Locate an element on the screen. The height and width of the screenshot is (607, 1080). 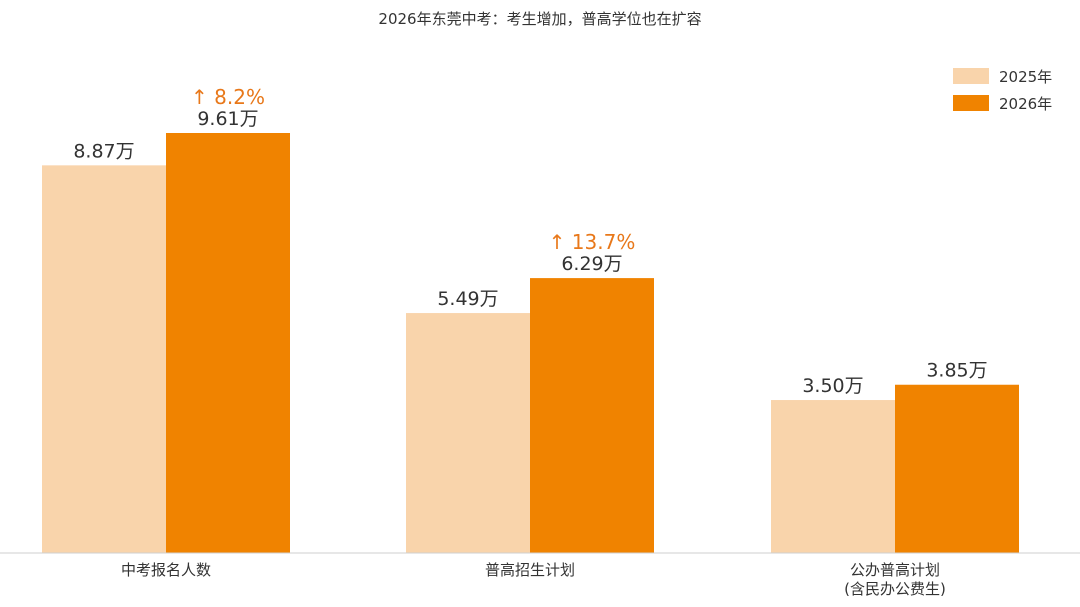
value-label-2025年-2: 3.50万 is located at coordinates (832, 386).